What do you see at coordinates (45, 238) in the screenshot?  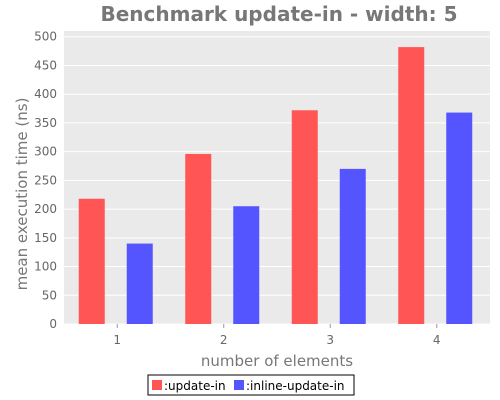 I see `y-tick-label: 150` at bounding box center [45, 238].